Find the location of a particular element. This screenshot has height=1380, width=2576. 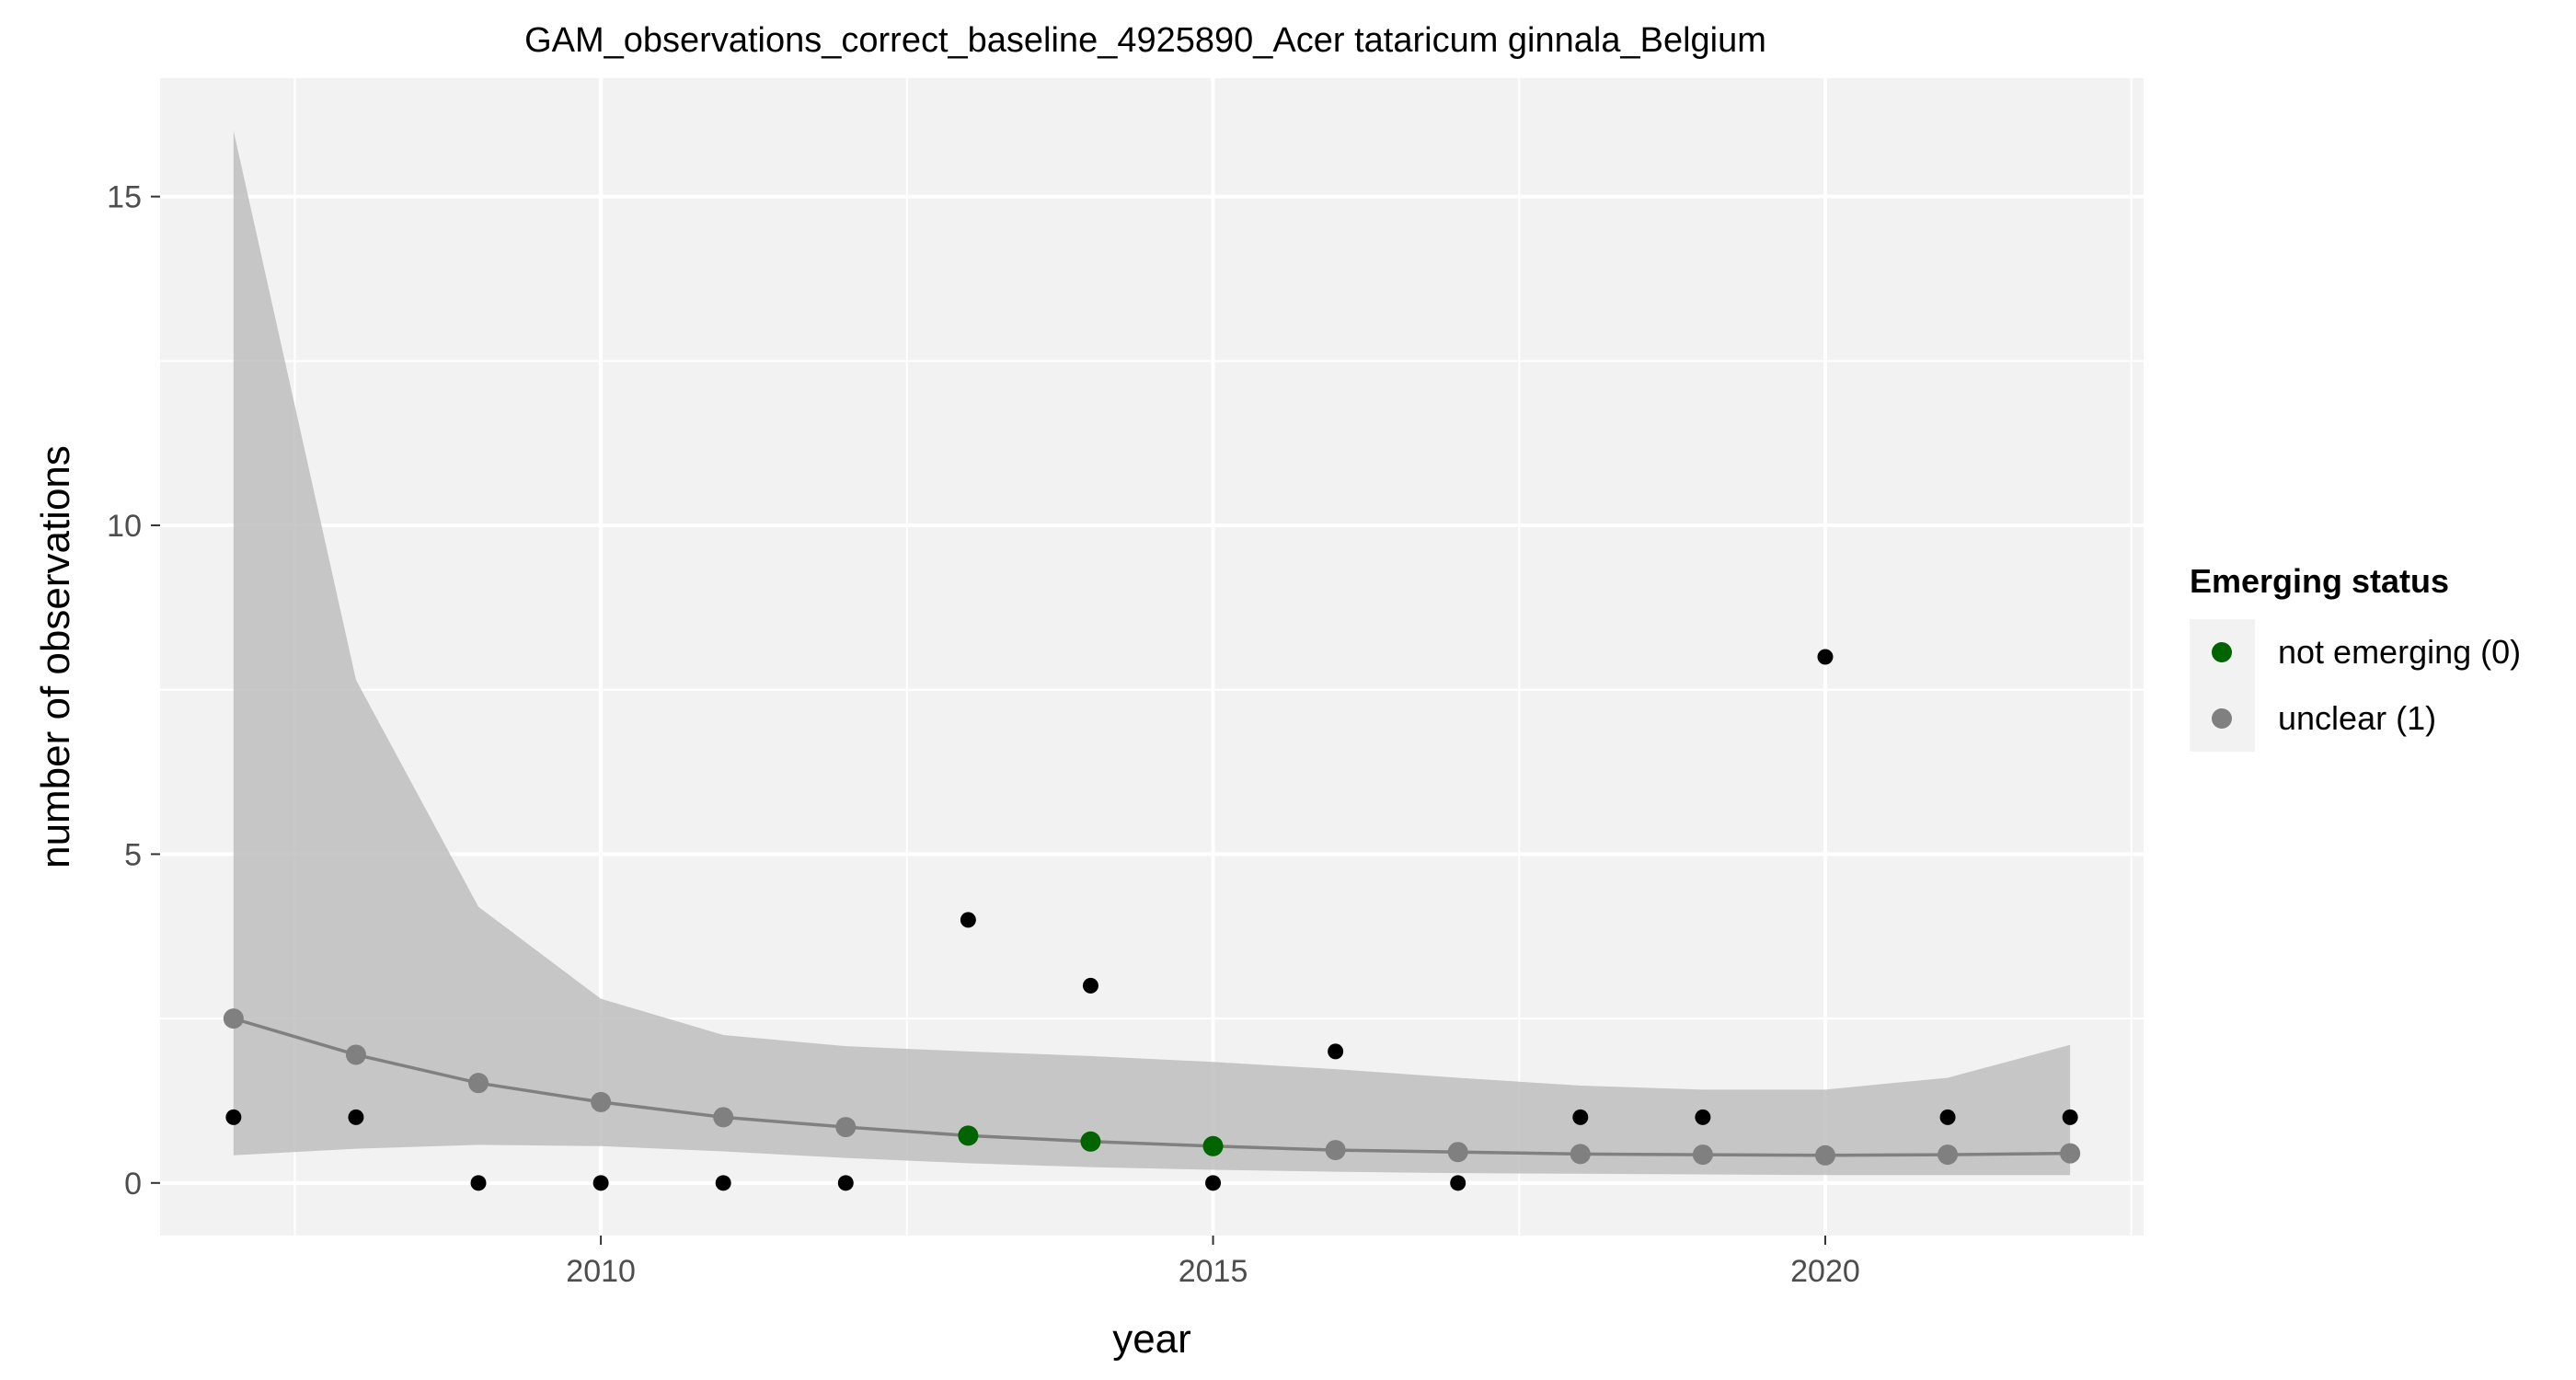

y-axis-title: number of observations is located at coordinates (55, 656).